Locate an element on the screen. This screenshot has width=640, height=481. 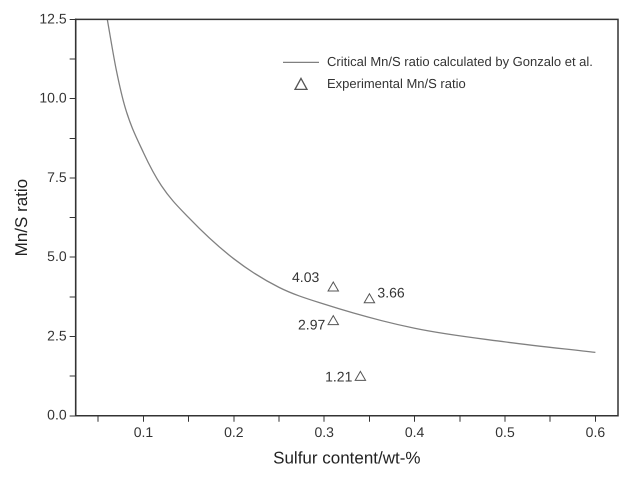
x-tick-label: 0.6 is located at coordinates (596, 432).